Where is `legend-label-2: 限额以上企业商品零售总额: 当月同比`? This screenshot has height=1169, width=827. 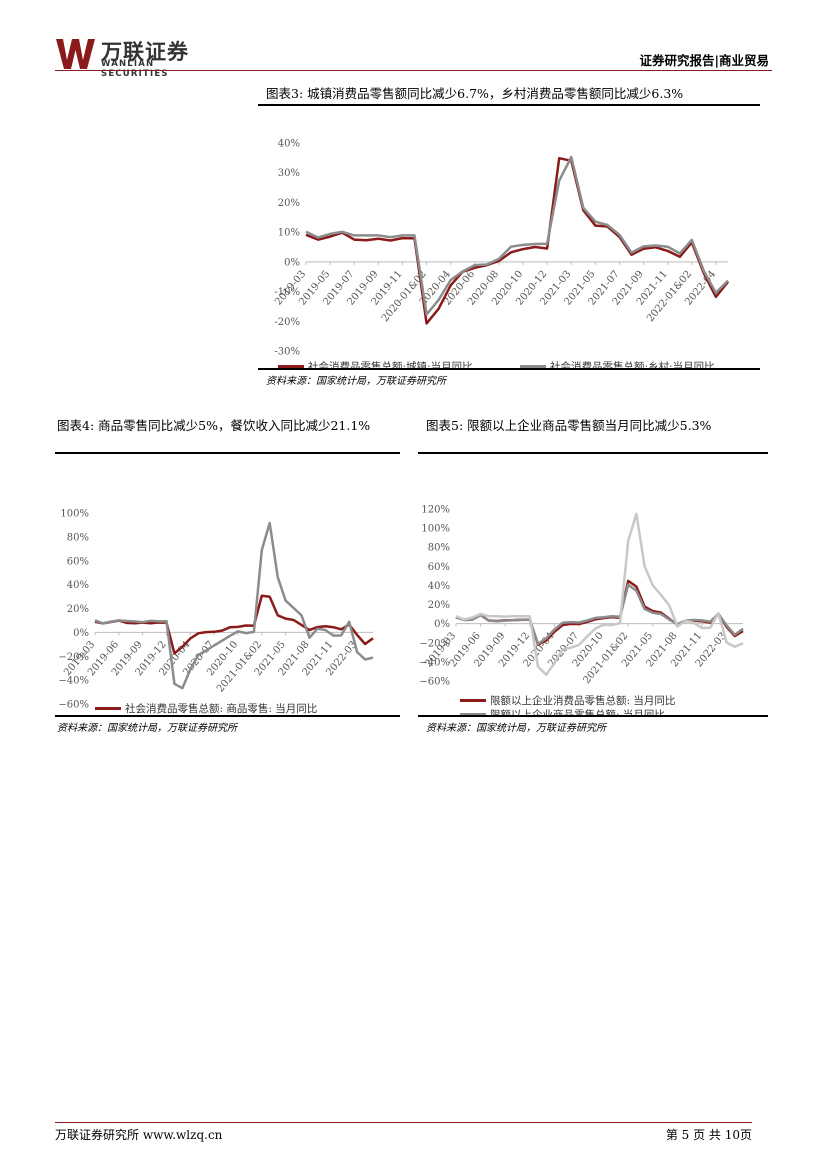 legend-label-2: 限额以上企业商品零售总额: 当月同比 is located at coordinates (577, 711).